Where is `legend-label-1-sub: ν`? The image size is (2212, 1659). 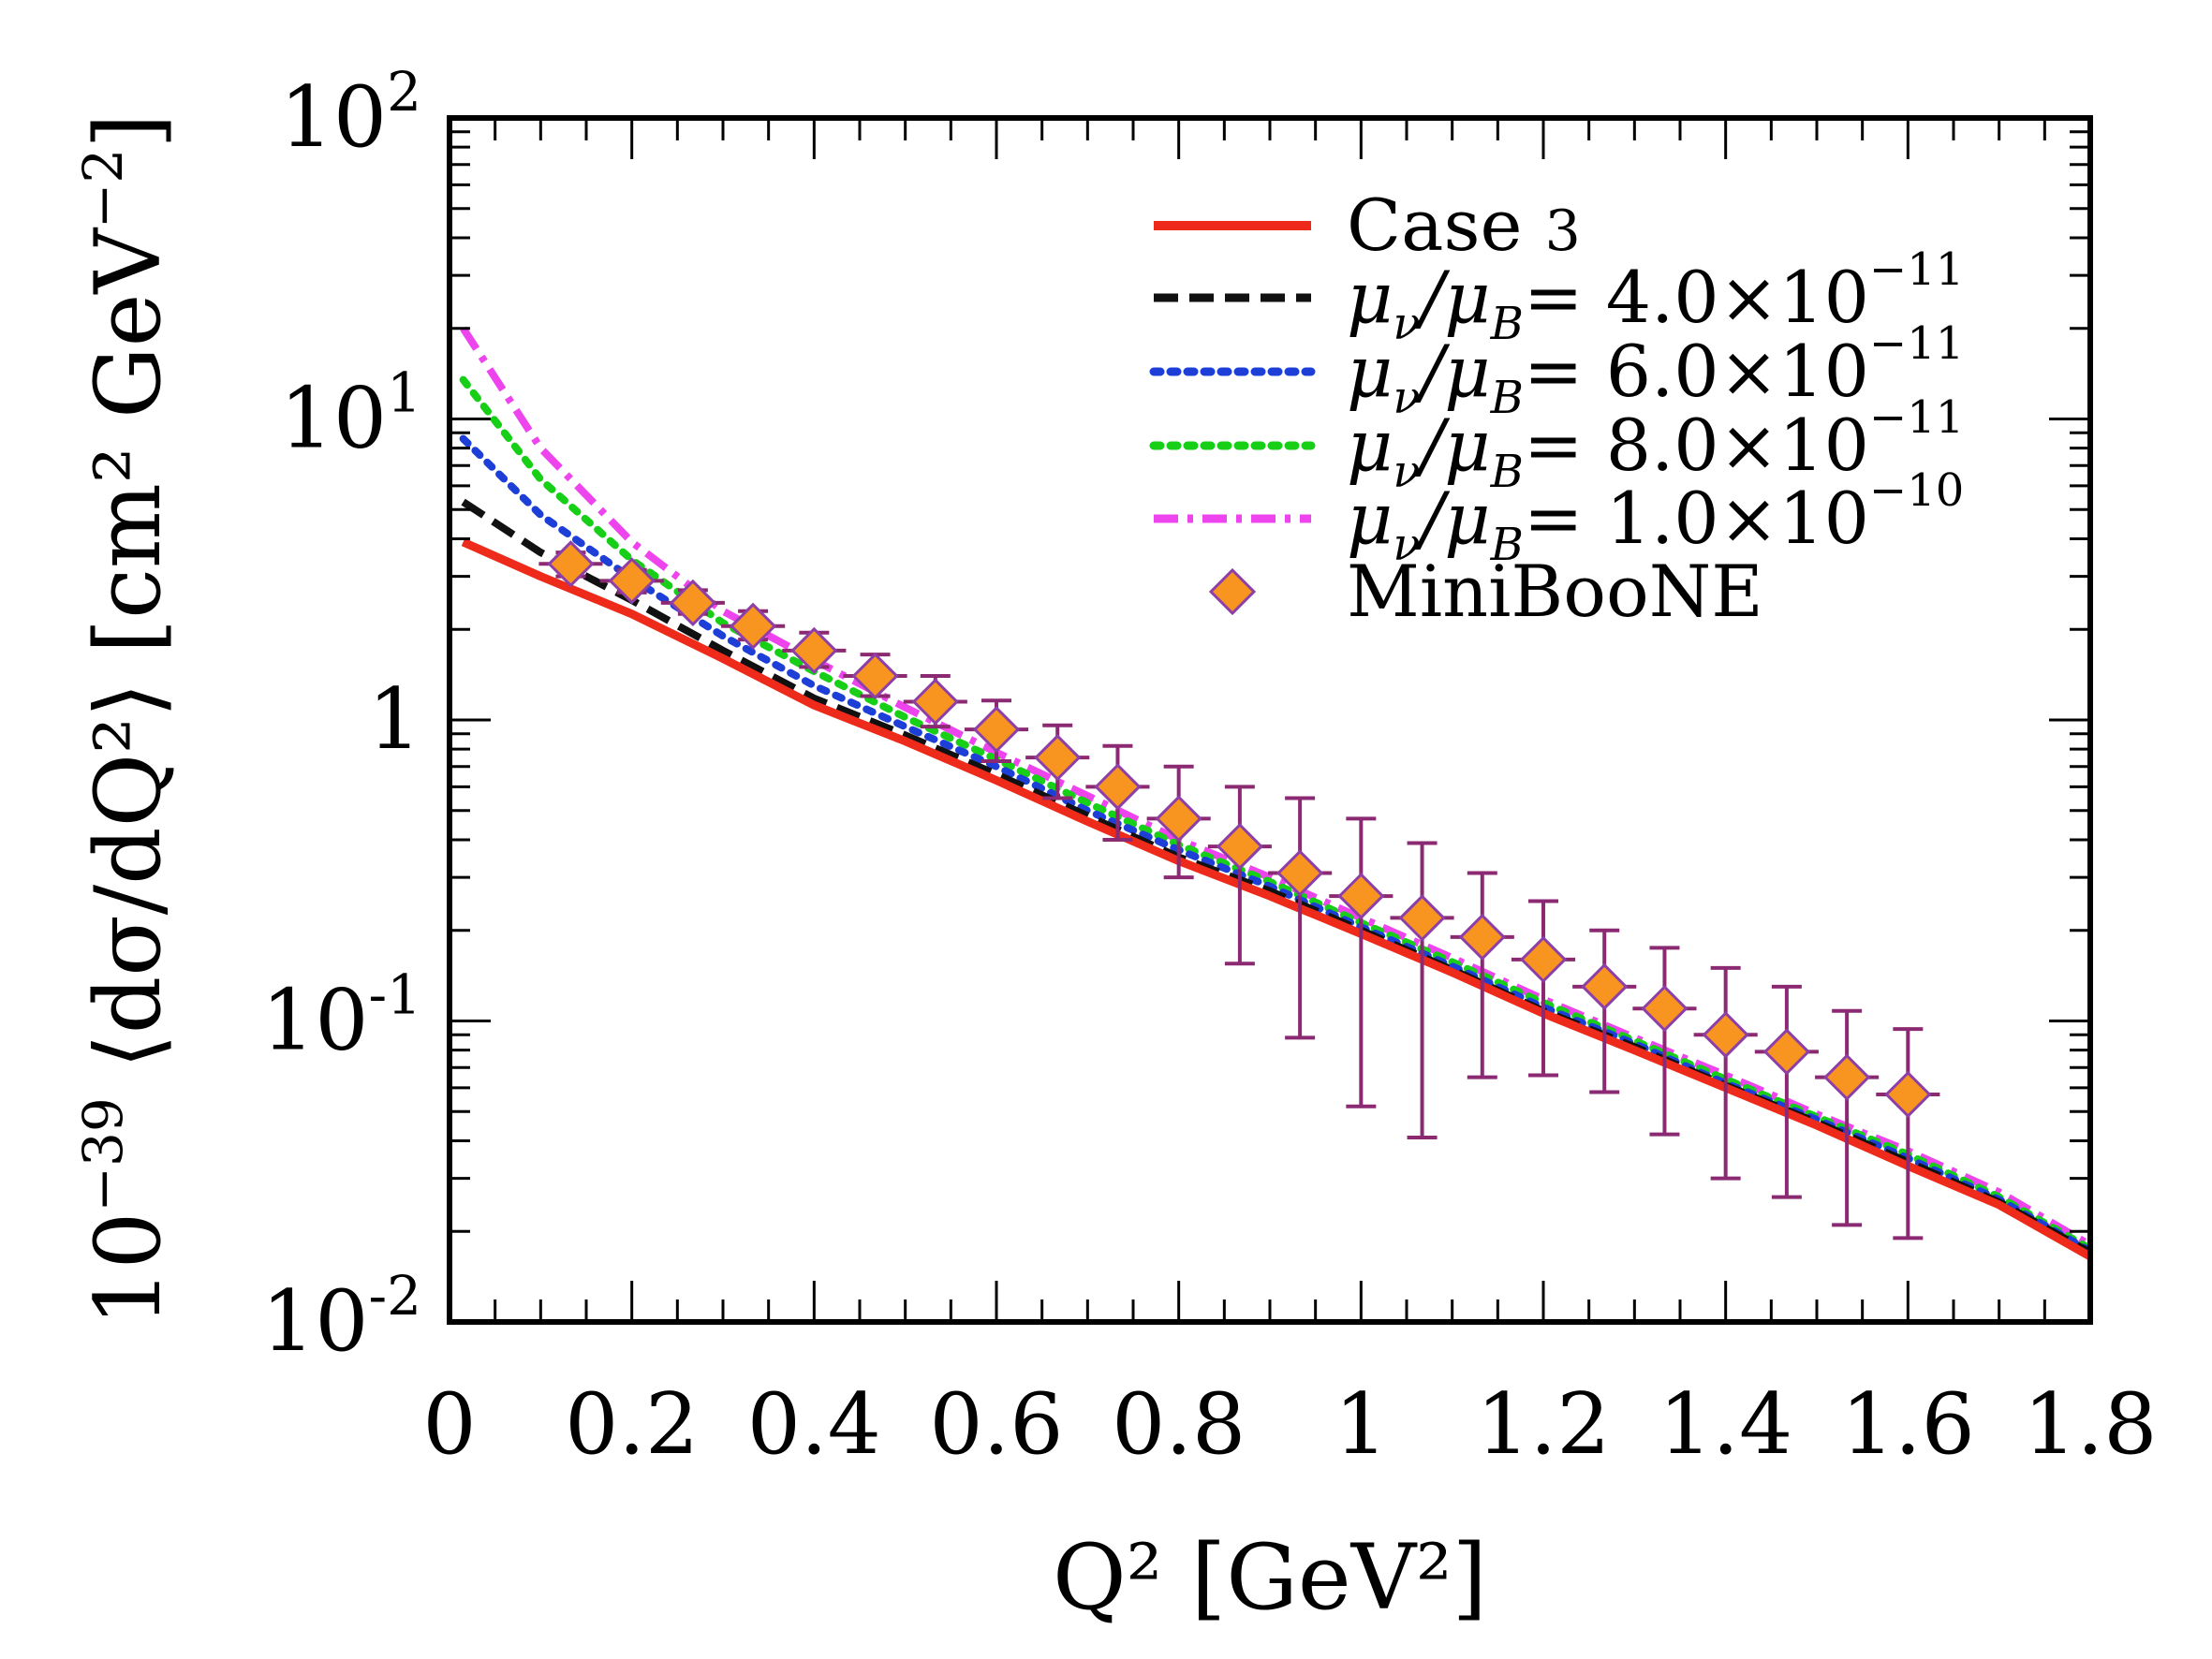 legend-label-1-sub: ν is located at coordinates (1407, 324).